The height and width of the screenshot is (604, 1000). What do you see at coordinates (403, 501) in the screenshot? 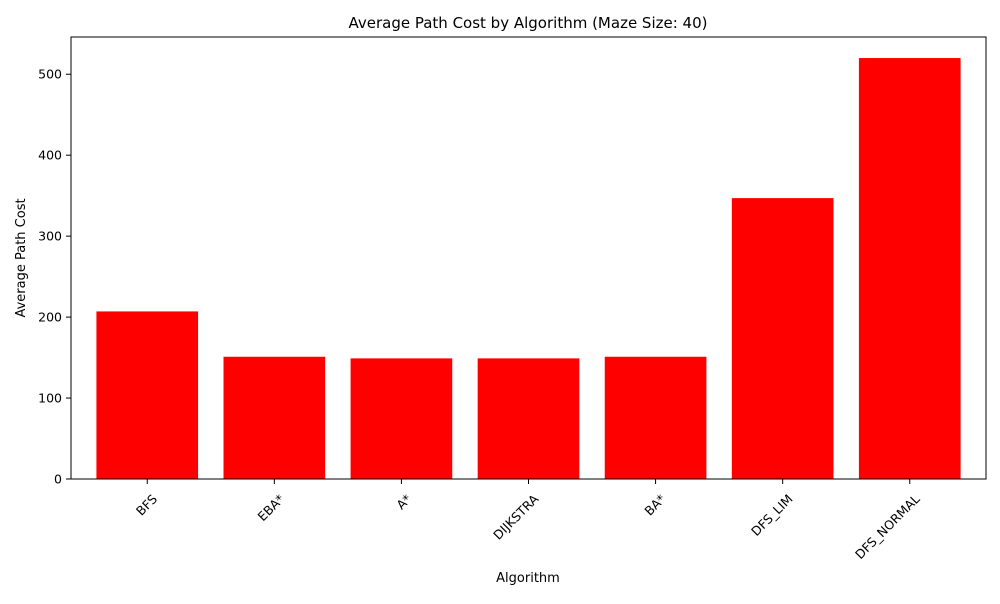
I see `x-tick-label: A*` at bounding box center [403, 501].